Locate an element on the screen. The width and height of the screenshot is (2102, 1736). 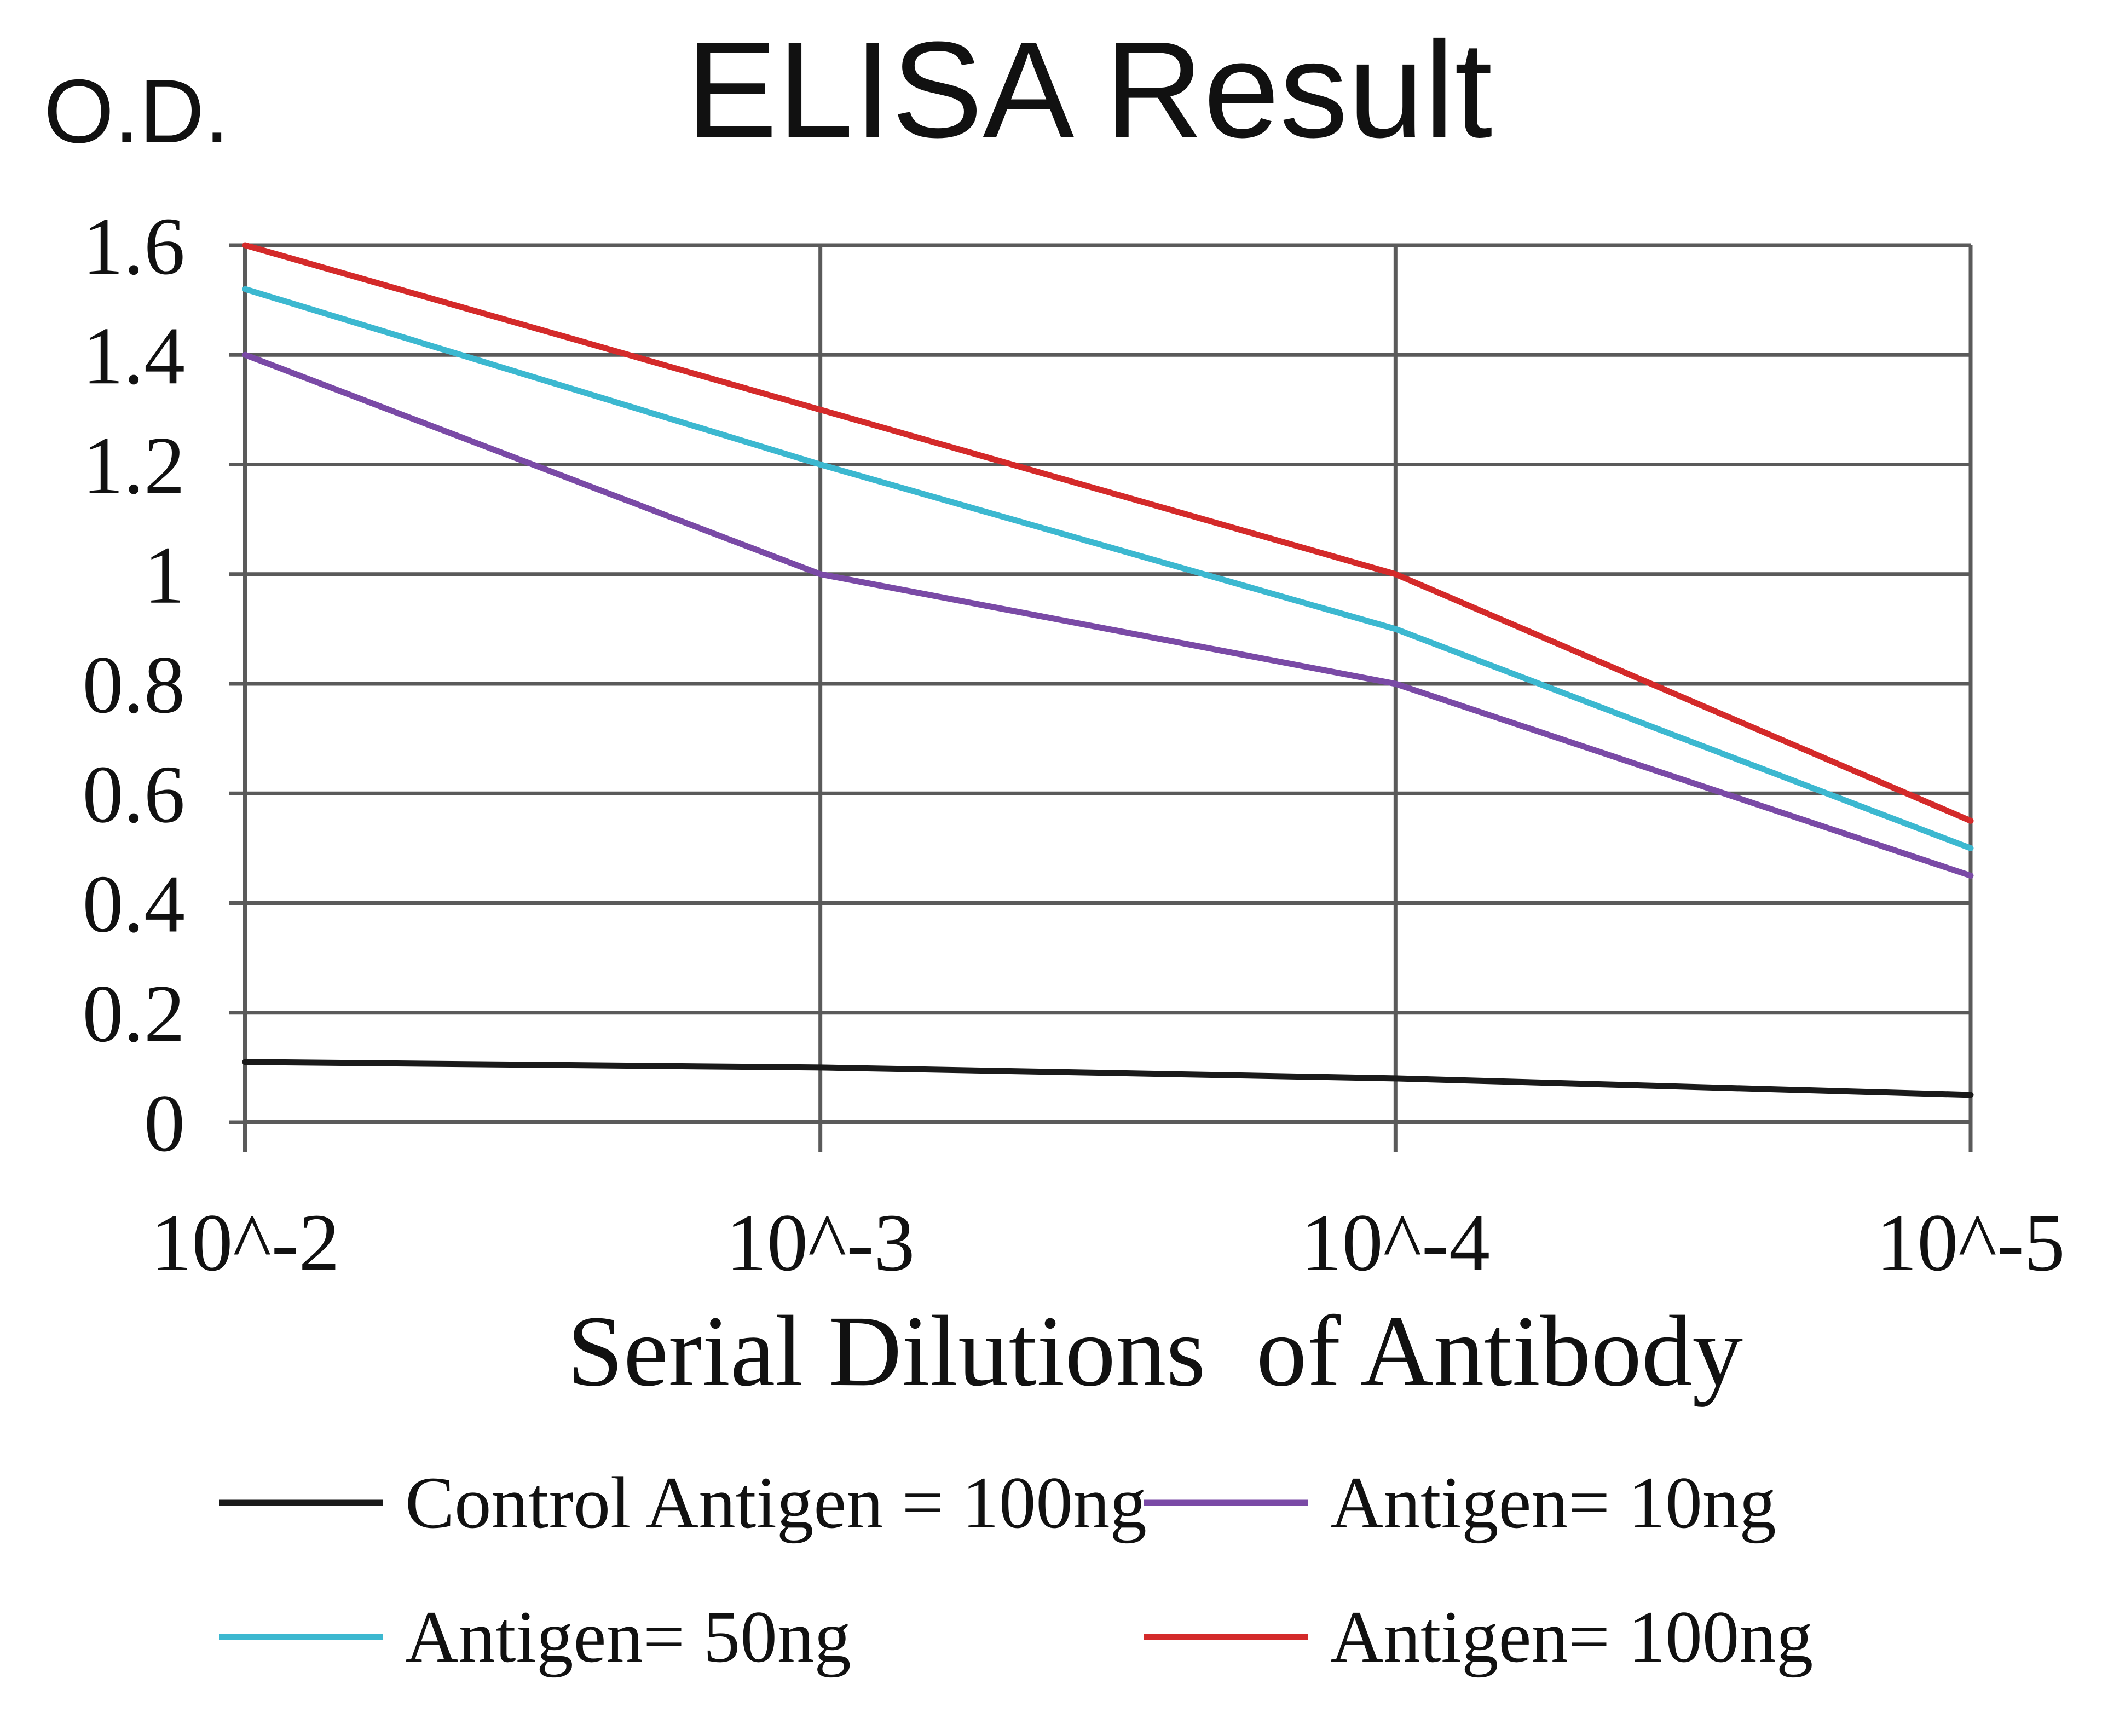
x-tick-label: 10^-5 is located at coordinates (1970, 1242).